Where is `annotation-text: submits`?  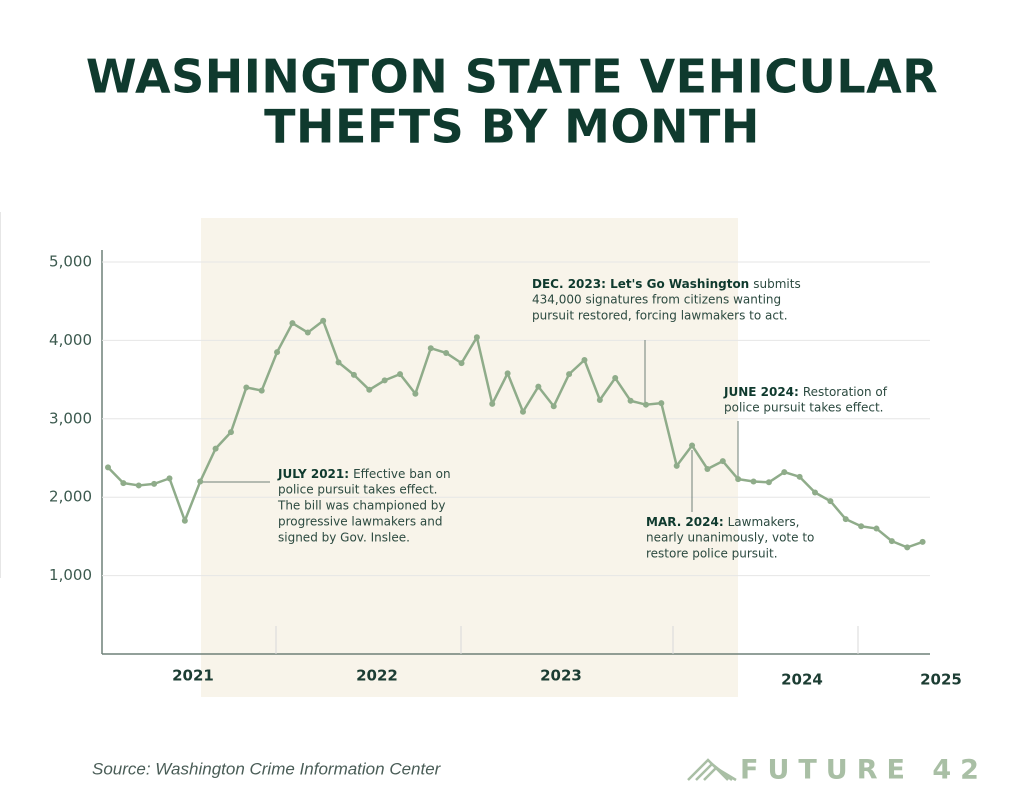
annotation-text: submits is located at coordinates (776, 284).